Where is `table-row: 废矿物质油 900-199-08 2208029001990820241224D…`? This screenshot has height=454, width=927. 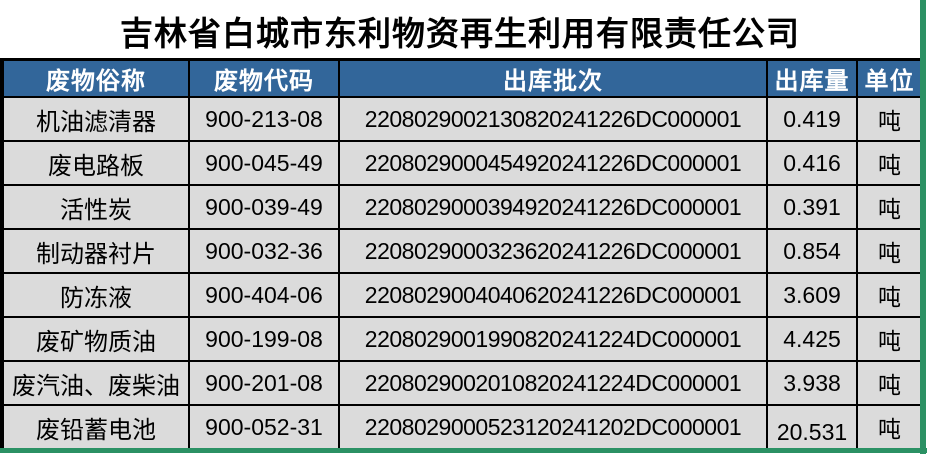
table-row: 废矿物质油 900-199-08 2208029001990820241224D… is located at coordinates (462, 339).